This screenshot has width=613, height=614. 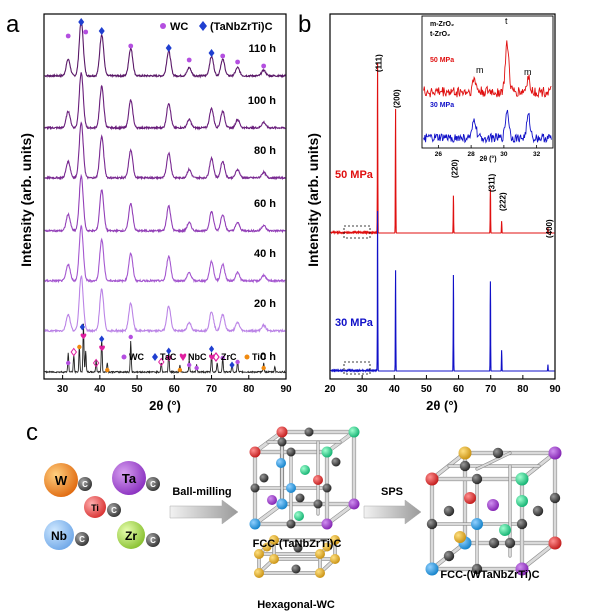 I want to click on atom-ta-label: Ta, so click(x=129, y=478).